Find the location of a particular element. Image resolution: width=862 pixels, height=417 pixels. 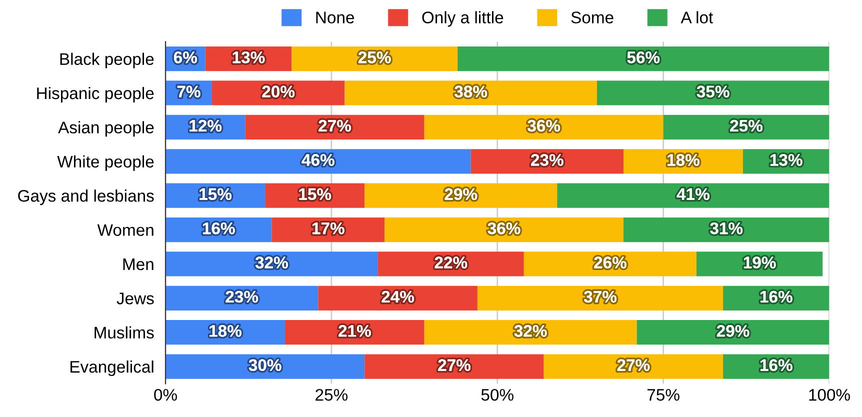

y-tick-label: Women is located at coordinates (125, 230).